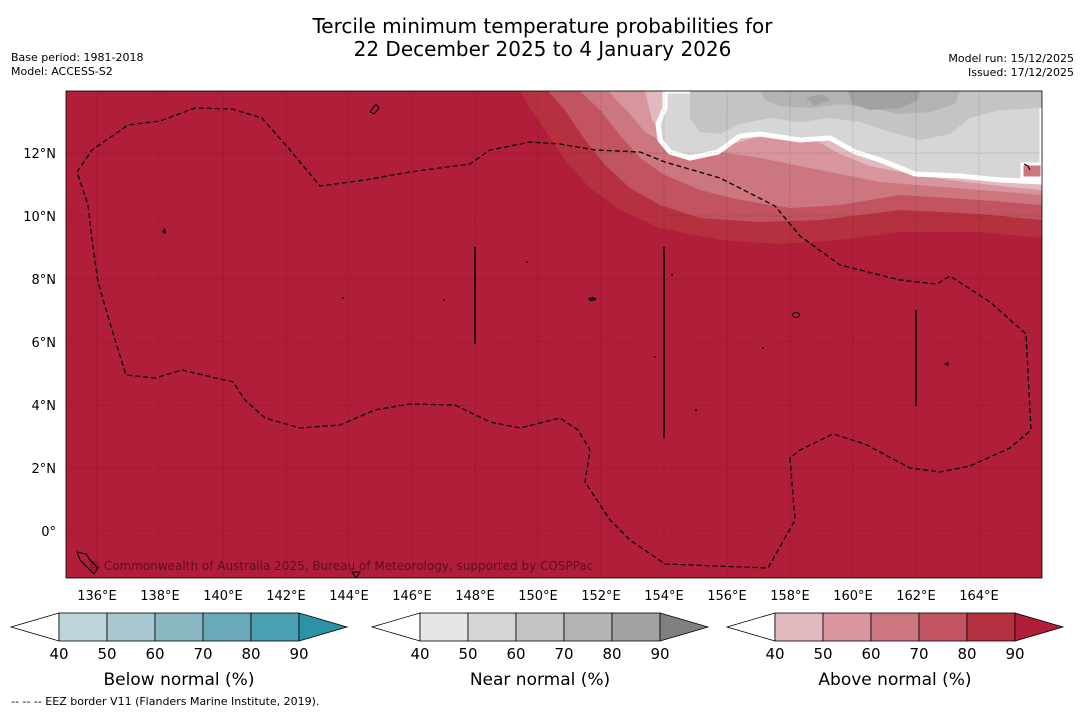 This screenshot has height=713, width=1085. I want to click on lat-label: 4°N, so click(44, 406).